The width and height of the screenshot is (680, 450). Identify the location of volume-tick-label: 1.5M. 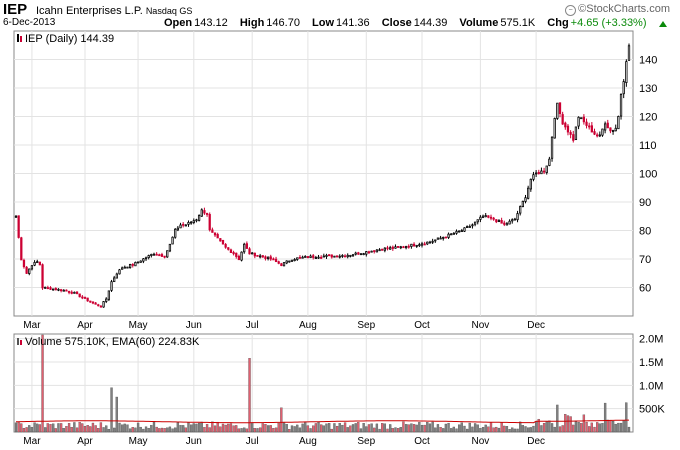
(651, 363).